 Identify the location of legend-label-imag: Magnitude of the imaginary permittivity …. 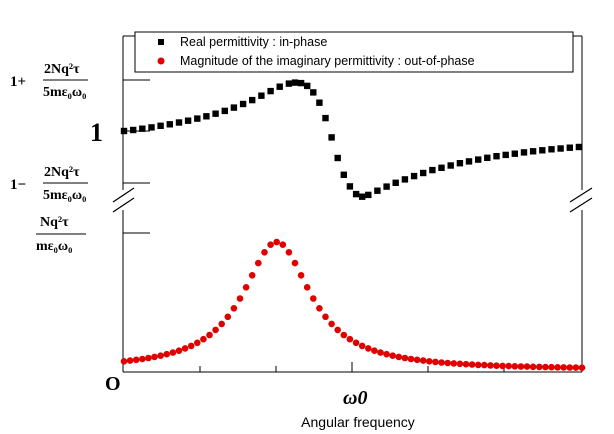
(327, 61).